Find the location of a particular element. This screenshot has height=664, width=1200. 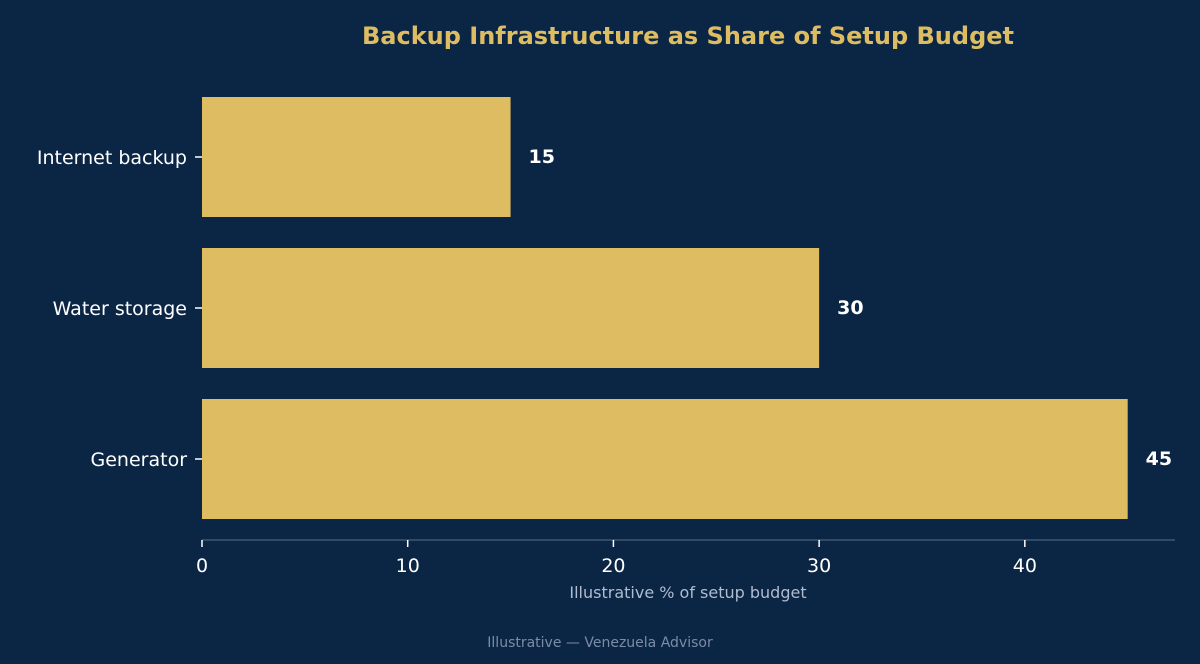

data-label: 45 is located at coordinates (1159, 459).